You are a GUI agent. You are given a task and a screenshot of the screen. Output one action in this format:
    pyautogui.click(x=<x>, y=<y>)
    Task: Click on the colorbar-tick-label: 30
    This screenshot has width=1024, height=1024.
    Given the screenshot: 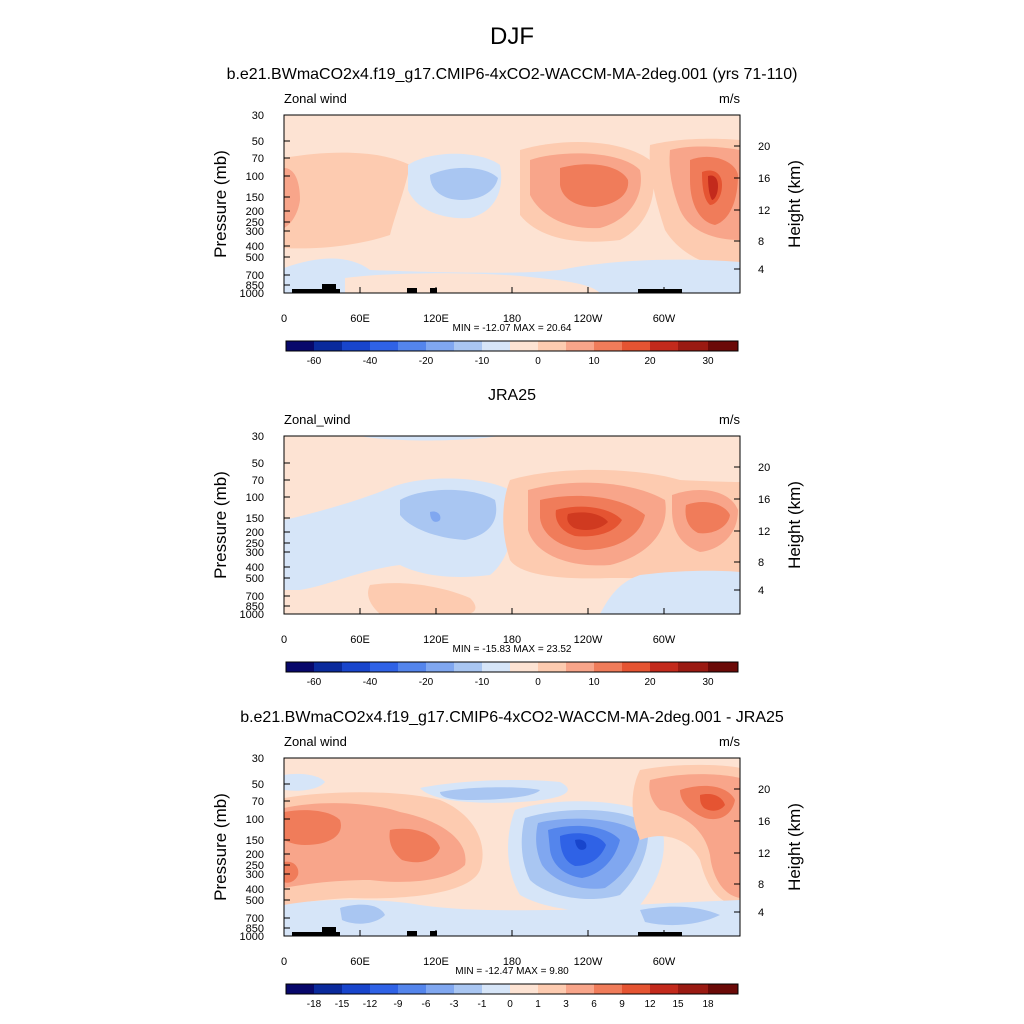 What is the action you would take?
    pyautogui.click(x=708, y=682)
    